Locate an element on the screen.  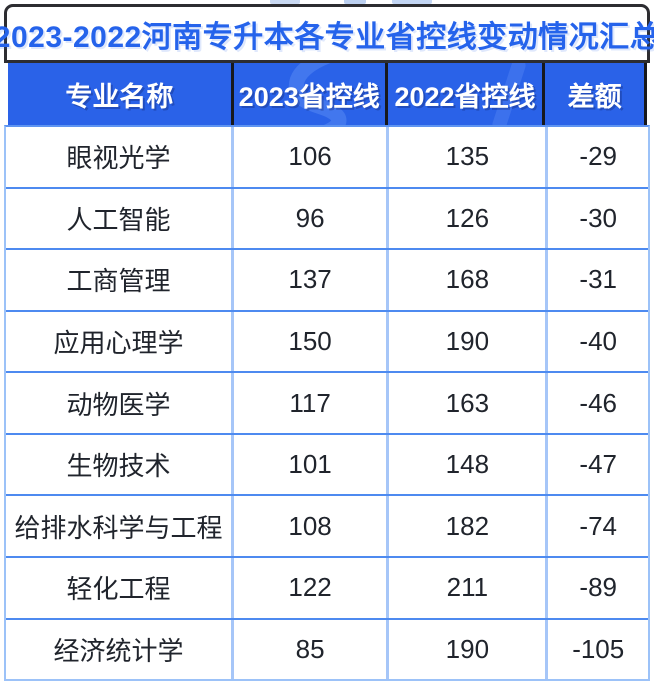
cell-major: 动物医学 is located at coordinates (120, 403).